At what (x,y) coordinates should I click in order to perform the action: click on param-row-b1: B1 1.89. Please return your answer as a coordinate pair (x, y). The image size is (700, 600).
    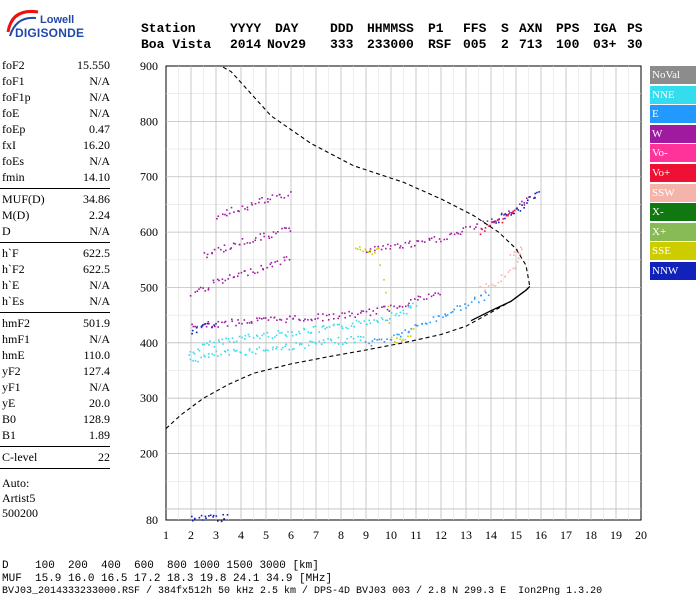
    Looking at the image, I should click on (56, 436).